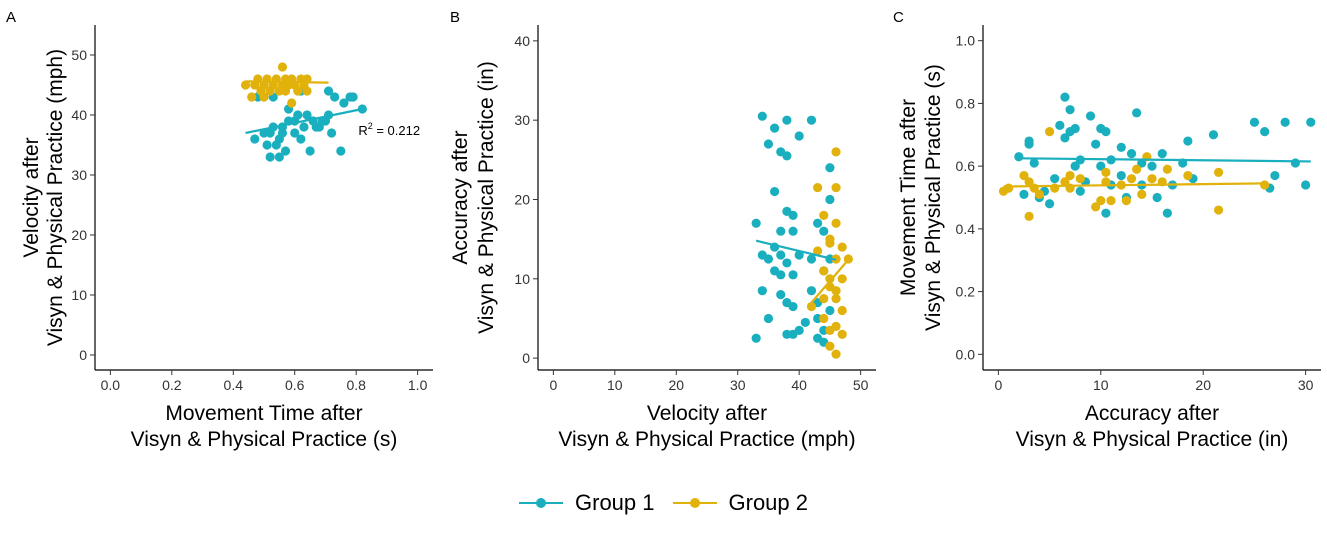 Image resolution: width=1327 pixels, height=560 pixels. What do you see at coordinates (1101, 385) in the screenshot?
I see `x-tick-label: 10` at bounding box center [1101, 385].